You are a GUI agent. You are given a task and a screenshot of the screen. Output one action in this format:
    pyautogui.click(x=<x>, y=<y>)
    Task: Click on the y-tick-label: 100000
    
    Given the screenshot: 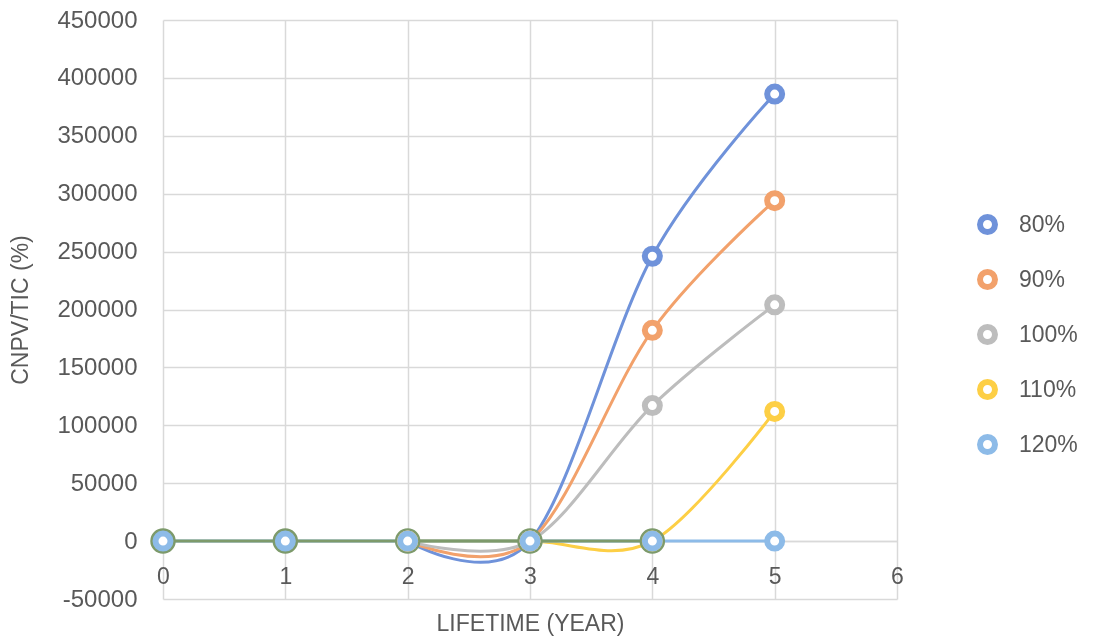 What is the action you would take?
    pyautogui.click(x=97, y=424)
    